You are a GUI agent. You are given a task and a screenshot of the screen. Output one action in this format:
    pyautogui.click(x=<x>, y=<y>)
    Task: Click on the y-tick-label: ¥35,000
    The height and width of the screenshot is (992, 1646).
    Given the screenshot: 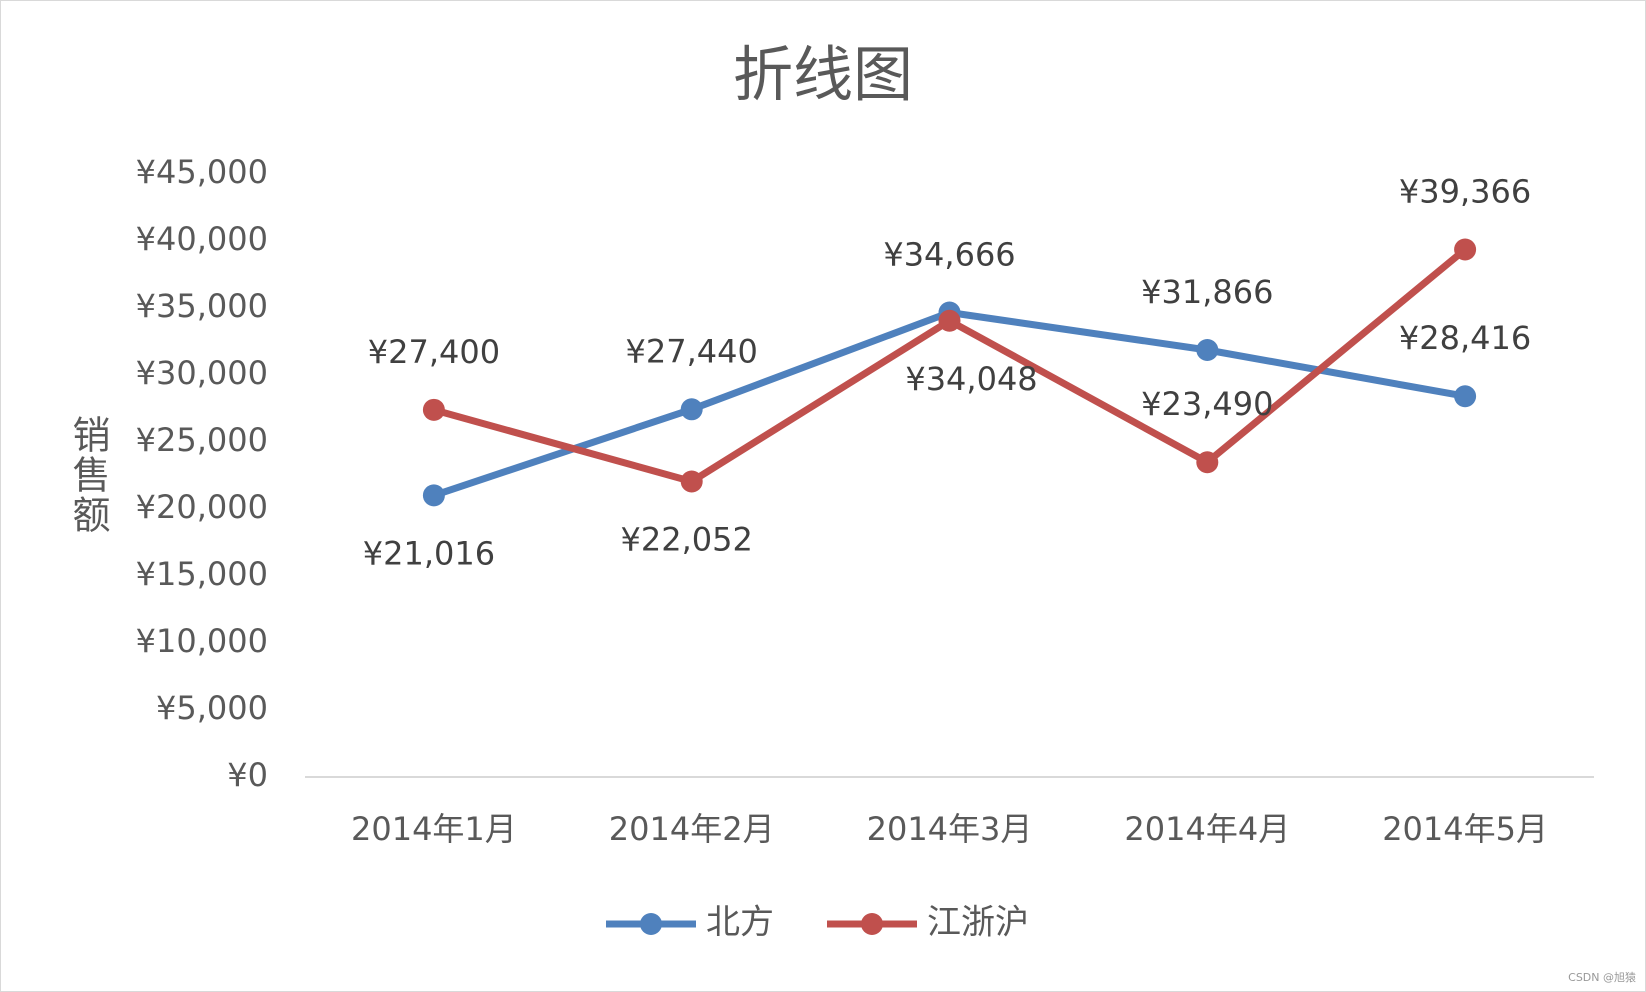 What is the action you would take?
    pyautogui.click(x=202, y=306)
    